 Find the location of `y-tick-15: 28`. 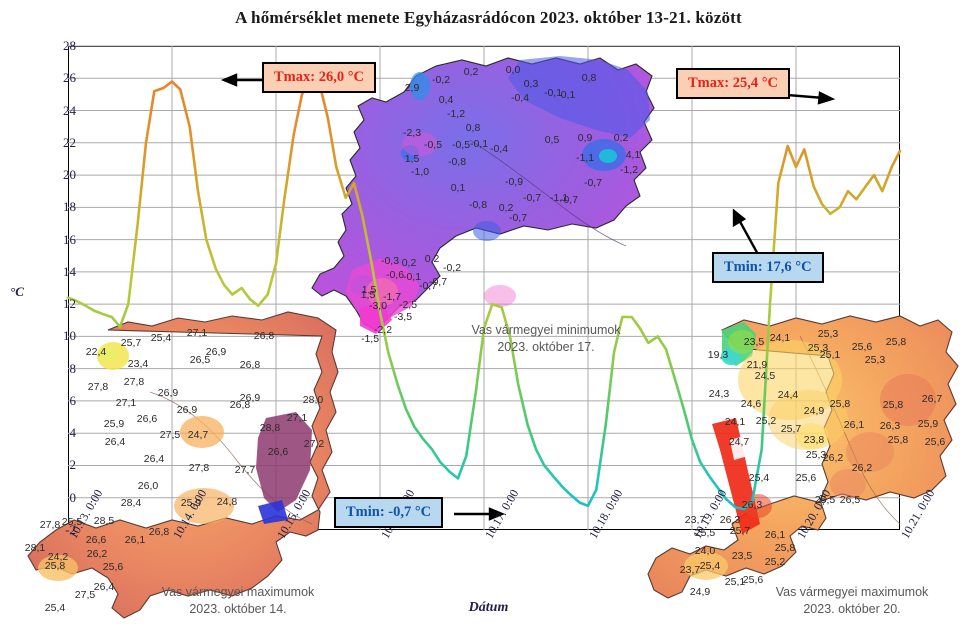

y-tick-15: 28 is located at coordinates (69, 45).